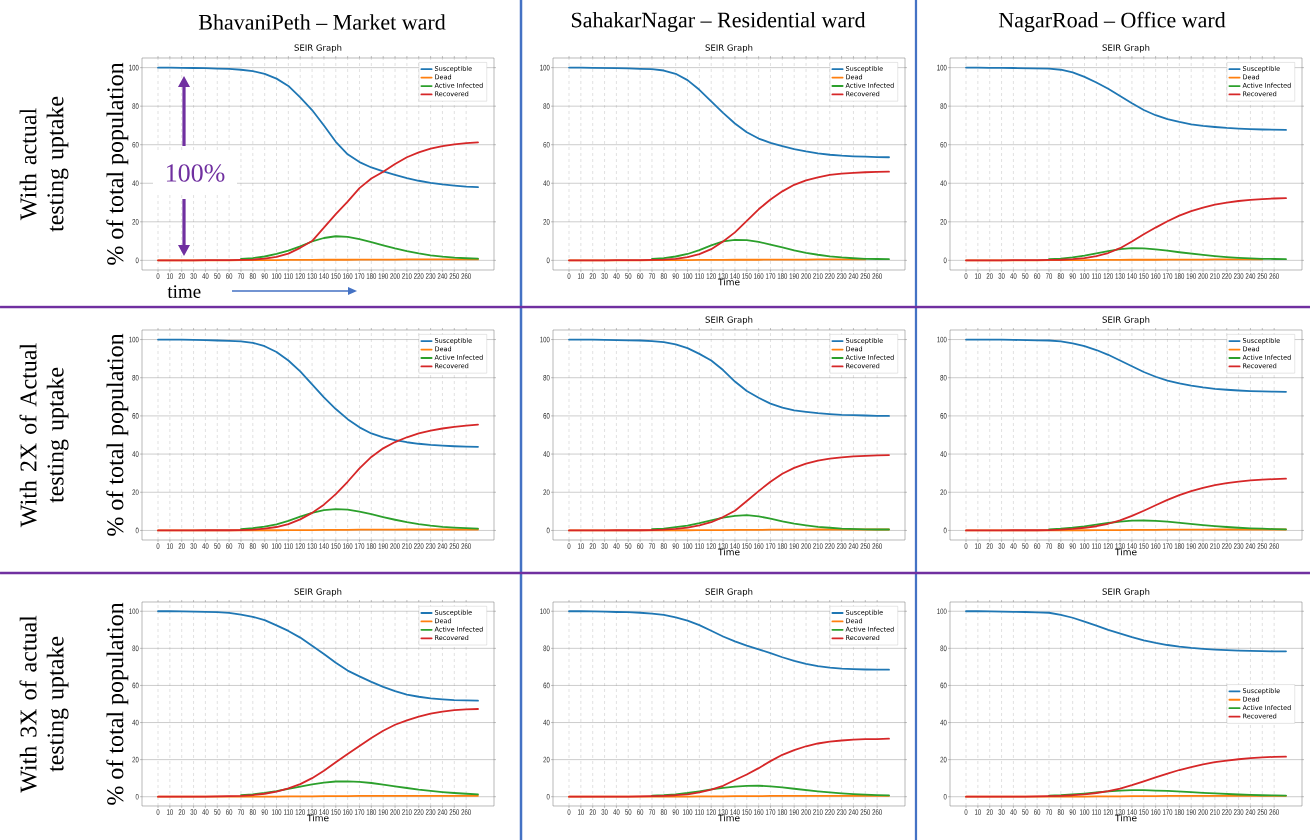 This screenshot has width=1310, height=840. What do you see at coordinates (1084, 276) in the screenshot?
I see `x-tick-label: 100` at bounding box center [1084, 276].